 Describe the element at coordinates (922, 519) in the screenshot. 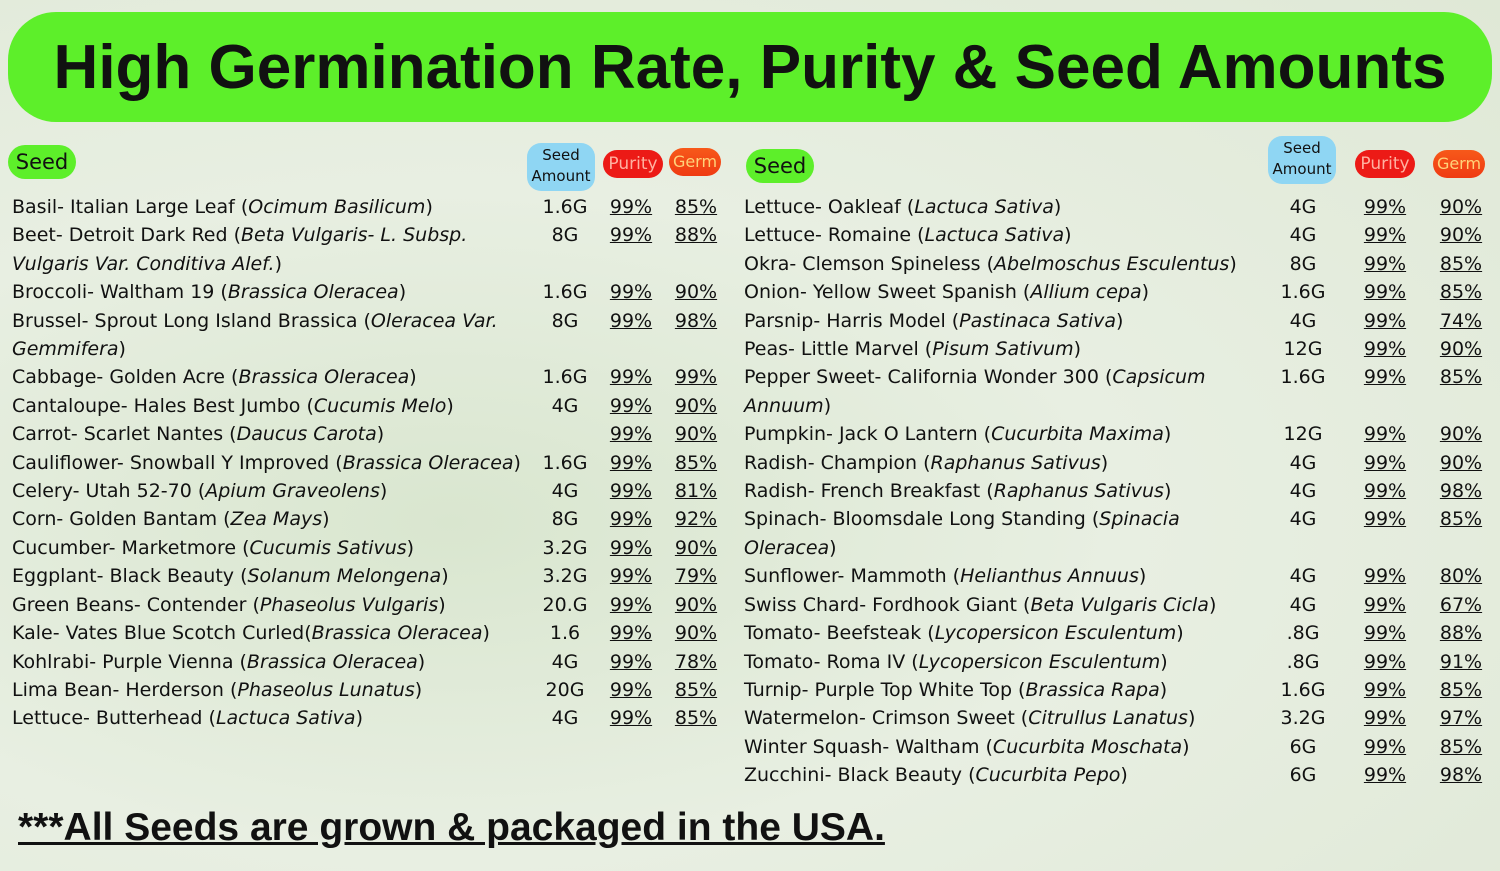

I see `common-name: Spinach- Bloomsdale Long Standing (` at that location.